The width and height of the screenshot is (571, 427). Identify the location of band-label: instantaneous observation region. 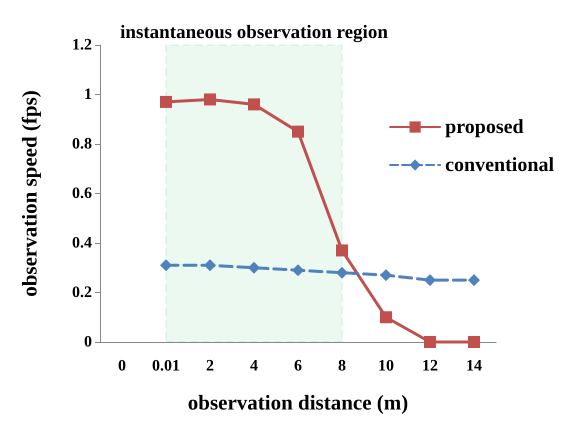
(254, 32).